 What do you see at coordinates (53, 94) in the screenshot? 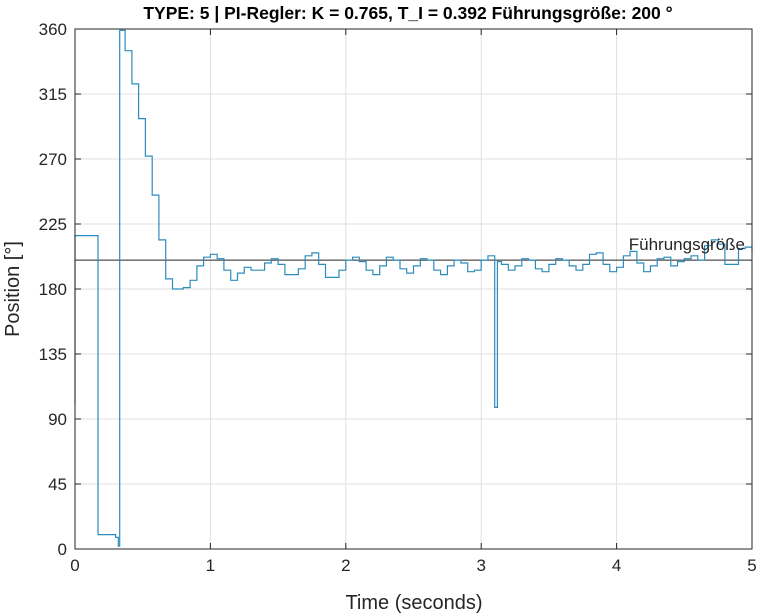
I see `y-tick-label: 315` at bounding box center [53, 94].